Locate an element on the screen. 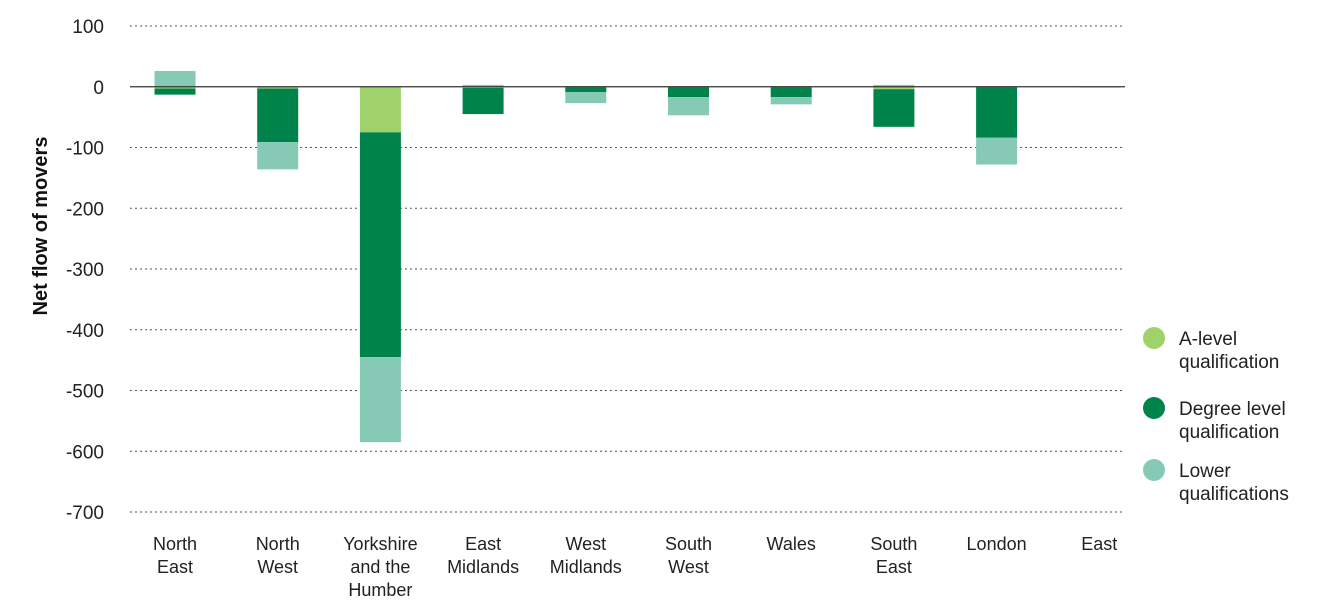  y-tick-label: -400 is located at coordinates (85, 331).